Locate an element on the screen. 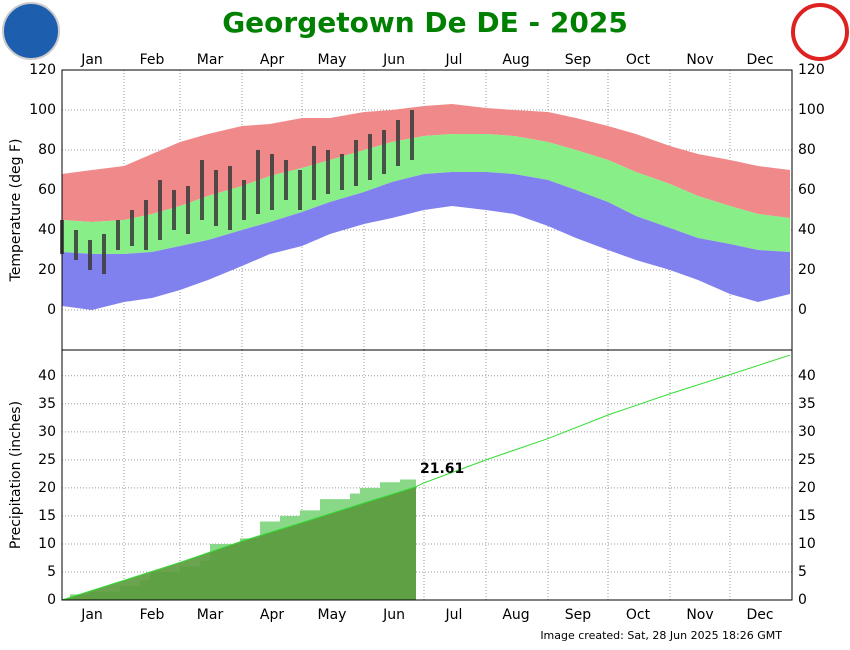  y-tick-label: 100 is located at coordinates (42, 110).